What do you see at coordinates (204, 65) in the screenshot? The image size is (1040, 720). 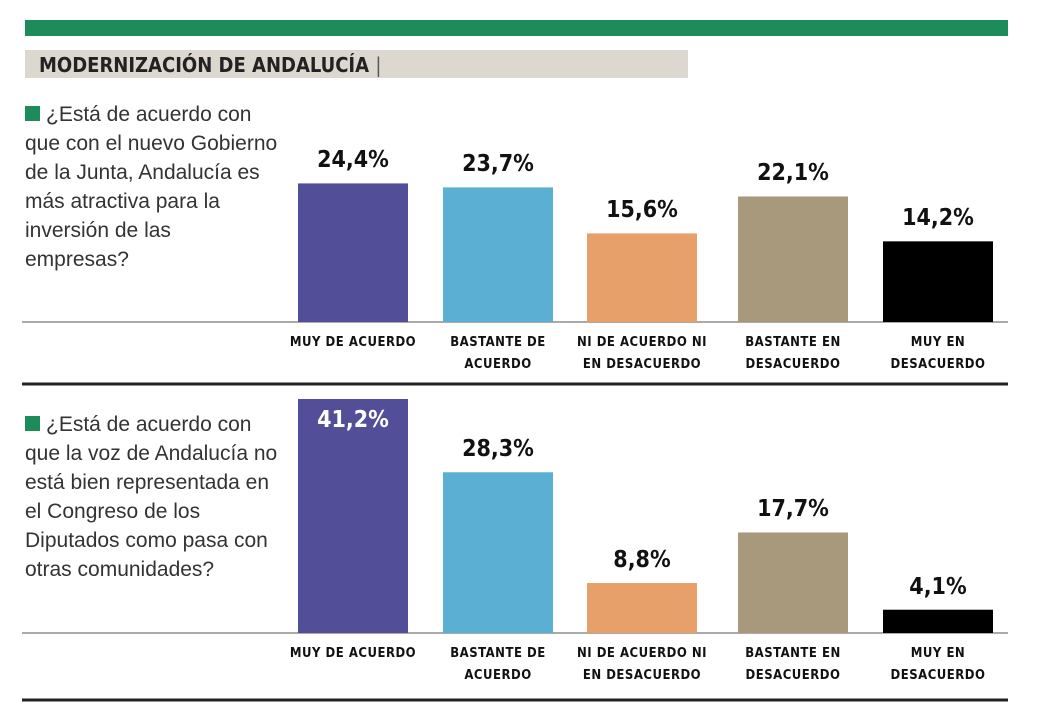 I see `title-text: MODERNIZACIÓN DE ANDALUCÍA` at bounding box center [204, 65].